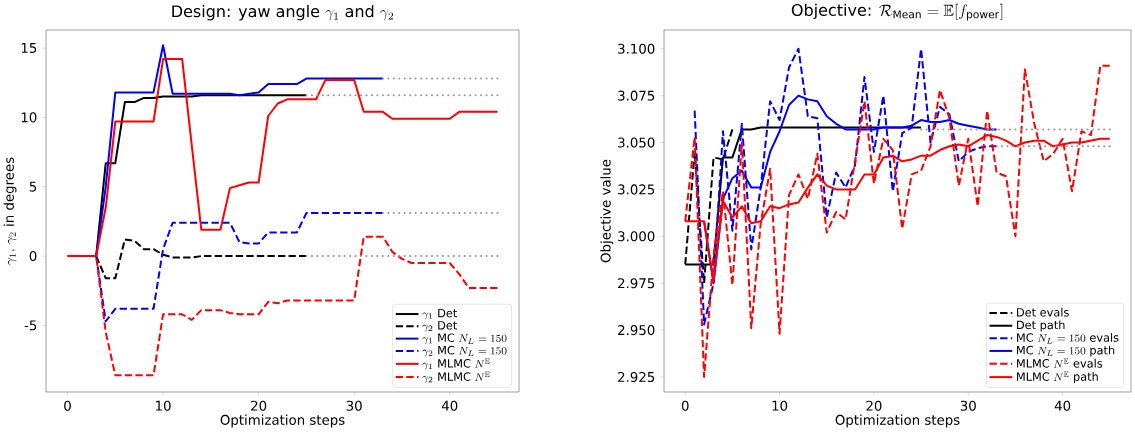 The image size is (1135, 435). Describe the element at coordinates (440, 314) in the screenshot. I see `legend-label: $\gamma_1\text{ Det}$` at that location.